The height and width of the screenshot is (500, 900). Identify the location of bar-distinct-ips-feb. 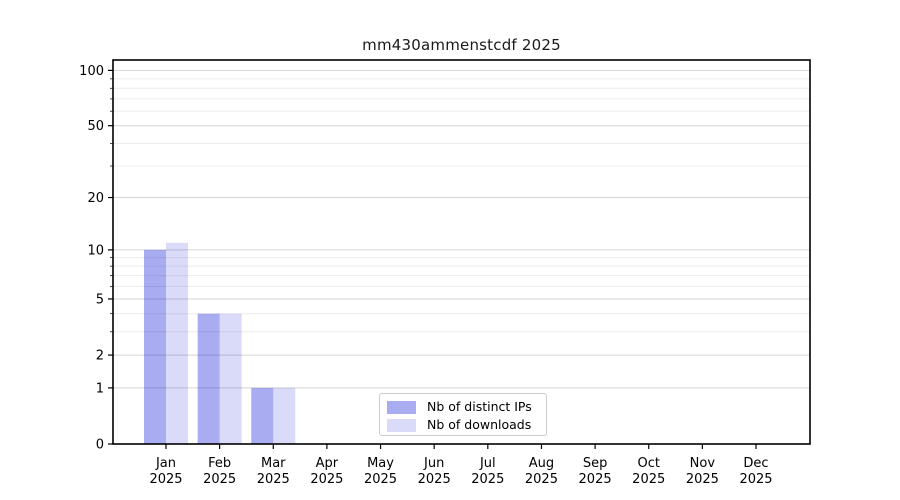
(208, 378).